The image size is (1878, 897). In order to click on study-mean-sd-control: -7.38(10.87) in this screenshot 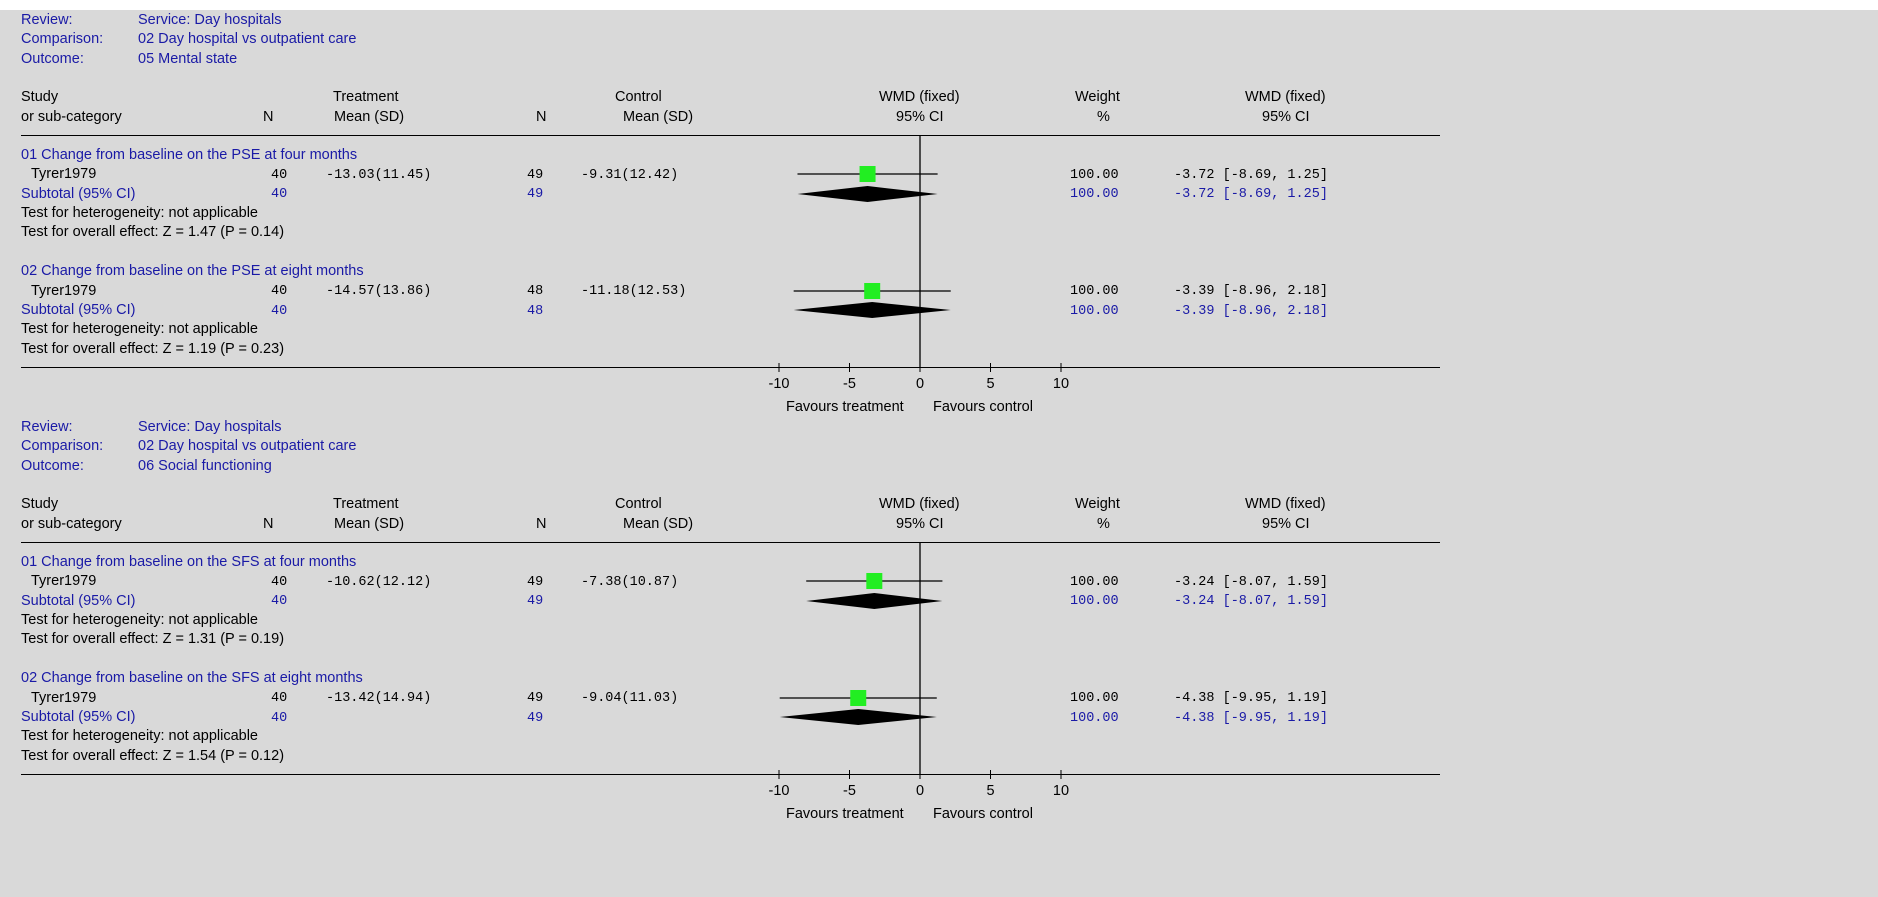, I will do `click(630, 582)`.